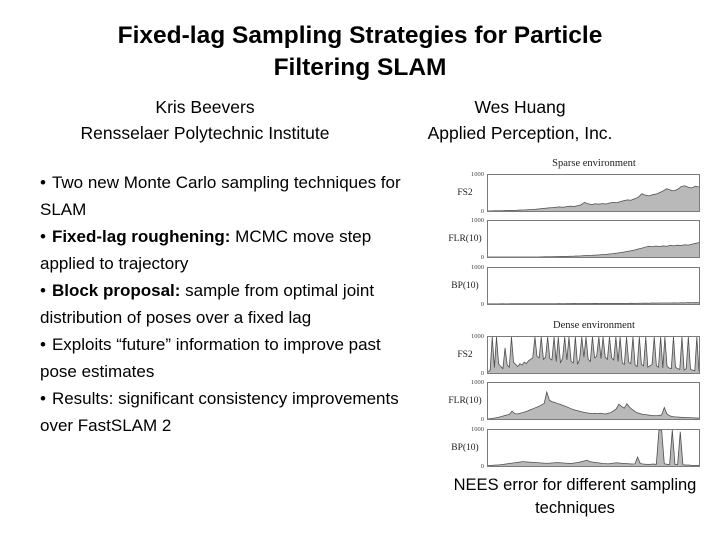 This screenshot has width=720, height=540. What do you see at coordinates (141, 236) in the screenshot?
I see `bullet-bold-text: Fixed-lag roughening:` at bounding box center [141, 236].